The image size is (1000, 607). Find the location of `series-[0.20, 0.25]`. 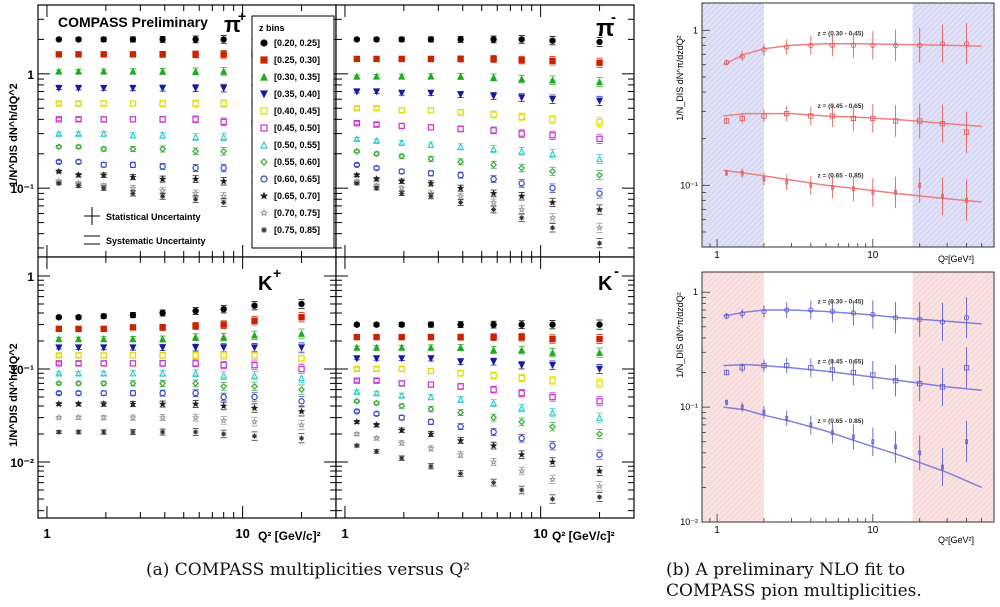

series-[0.20, 0.25] is located at coordinates (478, 324).